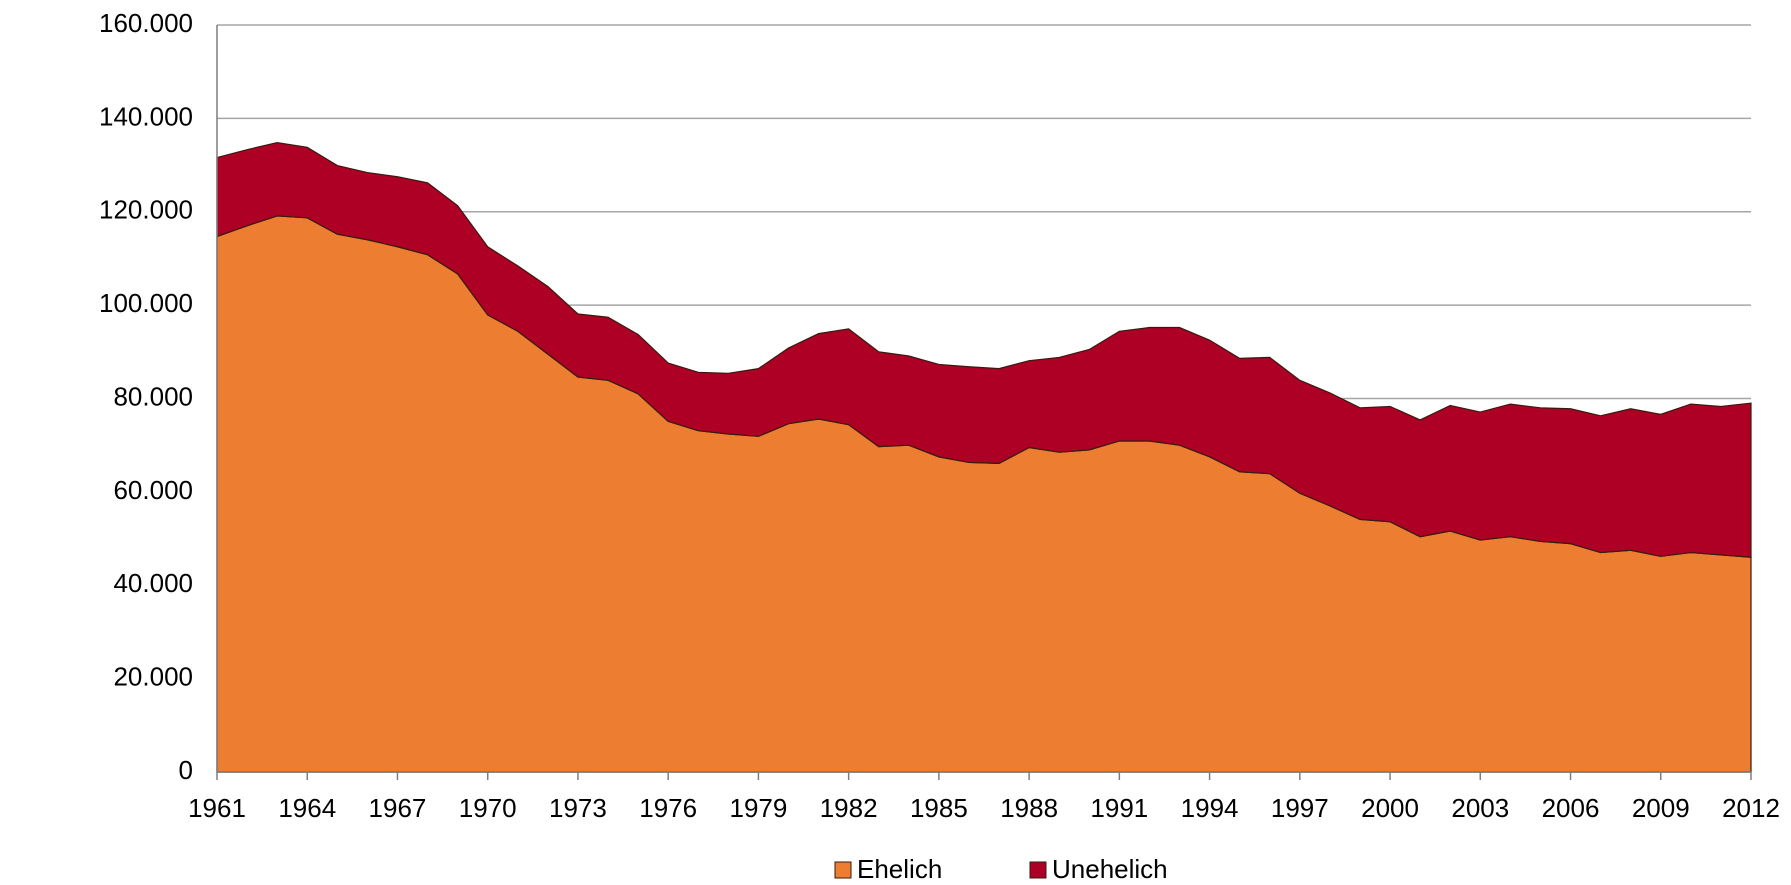 Image resolution: width=1791 pixels, height=885 pixels. Describe the element at coordinates (153, 396) in the screenshot. I see `y-tick-label: 80.000` at that location.